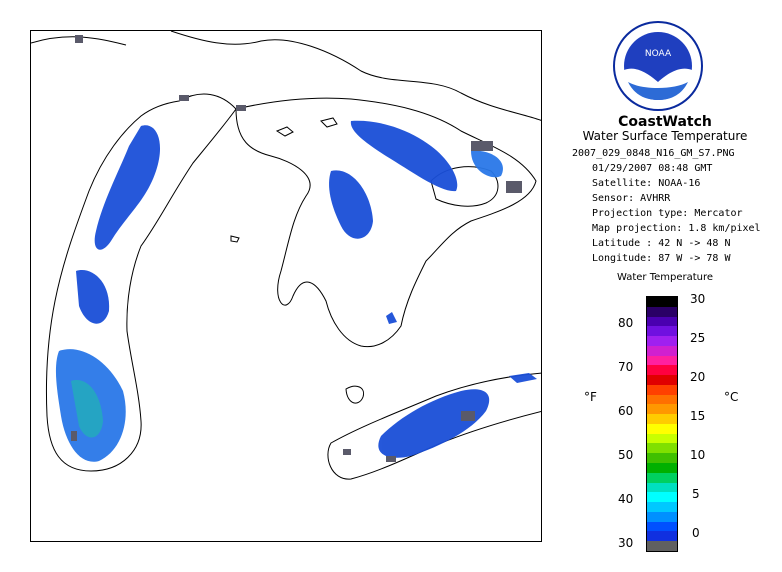  I want to click on fahrenheit-tick-label: 50, so click(626, 455).